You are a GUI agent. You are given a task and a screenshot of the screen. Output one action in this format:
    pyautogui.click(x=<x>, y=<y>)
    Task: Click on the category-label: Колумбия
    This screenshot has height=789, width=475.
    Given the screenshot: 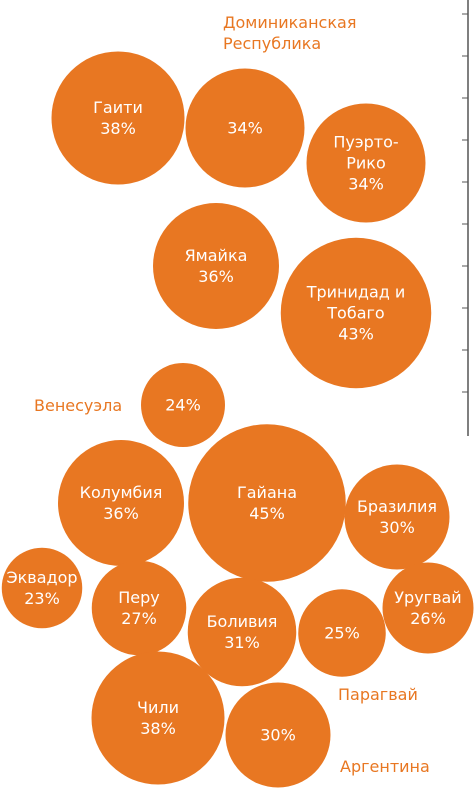 What is the action you would take?
    pyautogui.click(x=121, y=492)
    